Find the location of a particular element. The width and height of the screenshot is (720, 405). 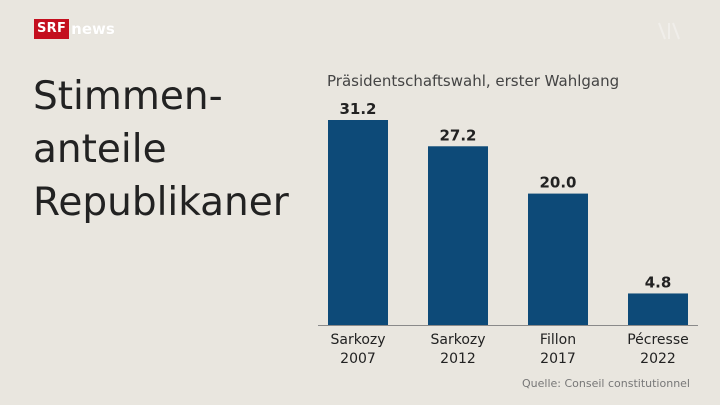

chart-subtitle: Präsidentschaftswahl, erster Wahlgang is located at coordinates (473, 81).